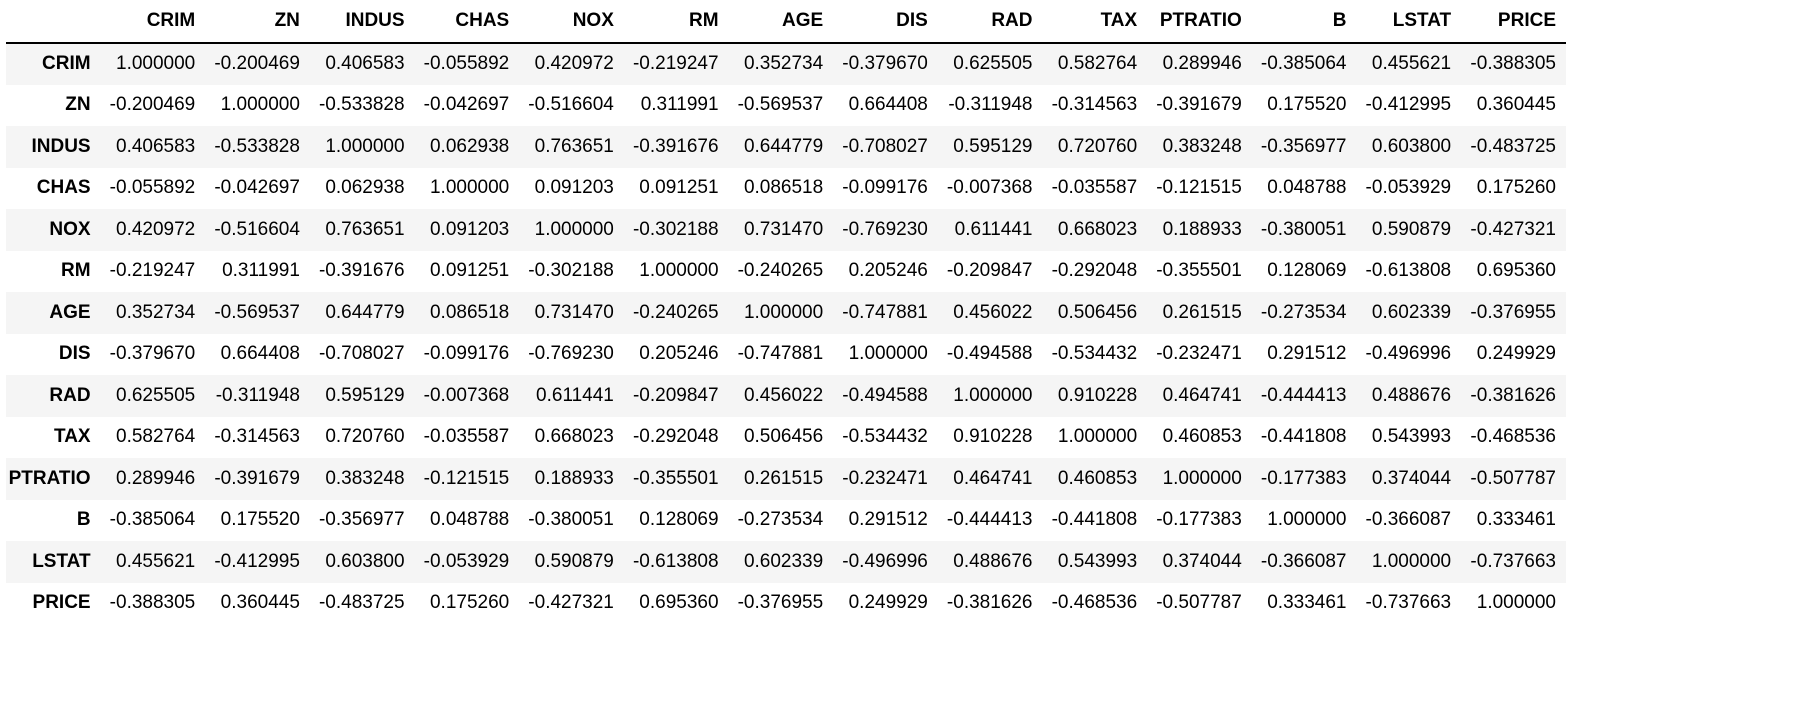 This screenshot has height=718, width=1800. Describe the element at coordinates (152, 354) in the screenshot. I see `table-cell: -0.379670` at that location.